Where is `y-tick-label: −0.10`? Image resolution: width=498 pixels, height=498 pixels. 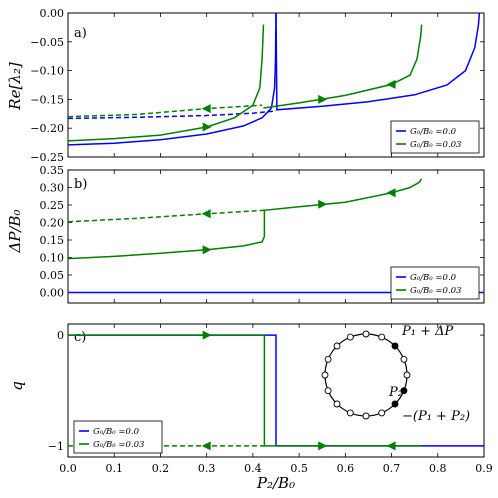 y-tick-label: −0.10 is located at coordinates (47, 71).